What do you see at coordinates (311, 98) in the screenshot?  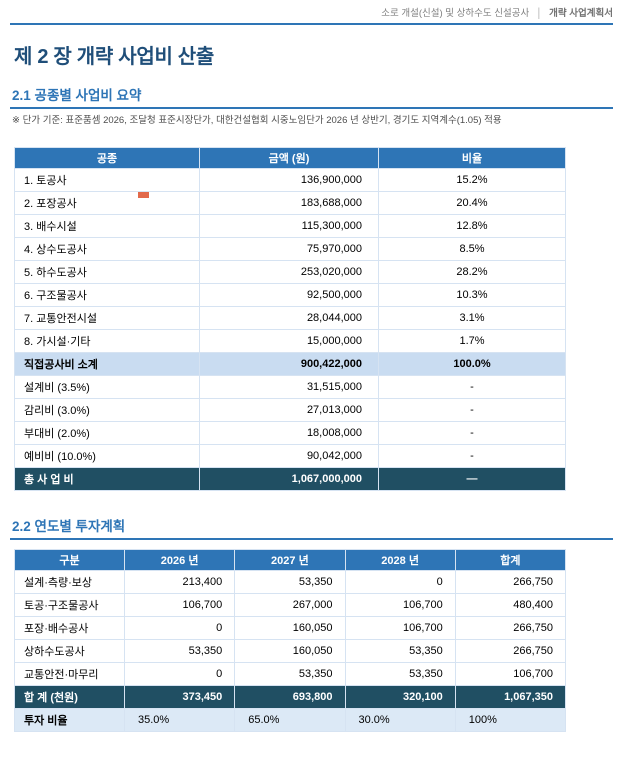 I see `section-1-heading: 2.1 공종별 사업비 요약` at bounding box center [311, 98].